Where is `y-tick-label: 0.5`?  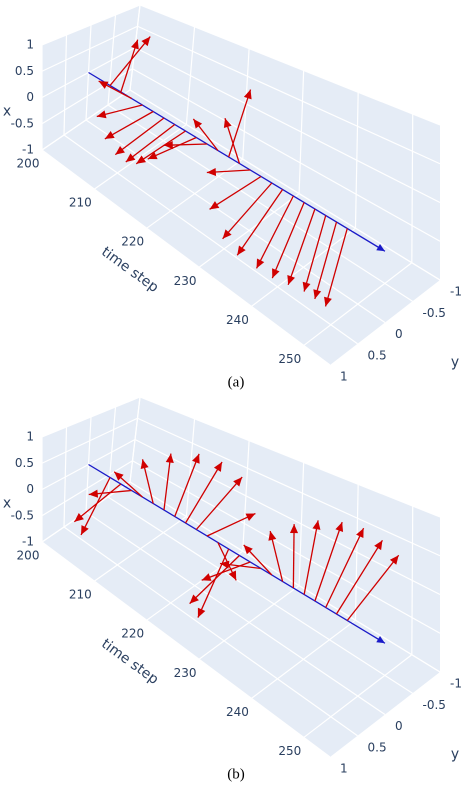 y-tick-label: 0.5 is located at coordinates (377, 747).